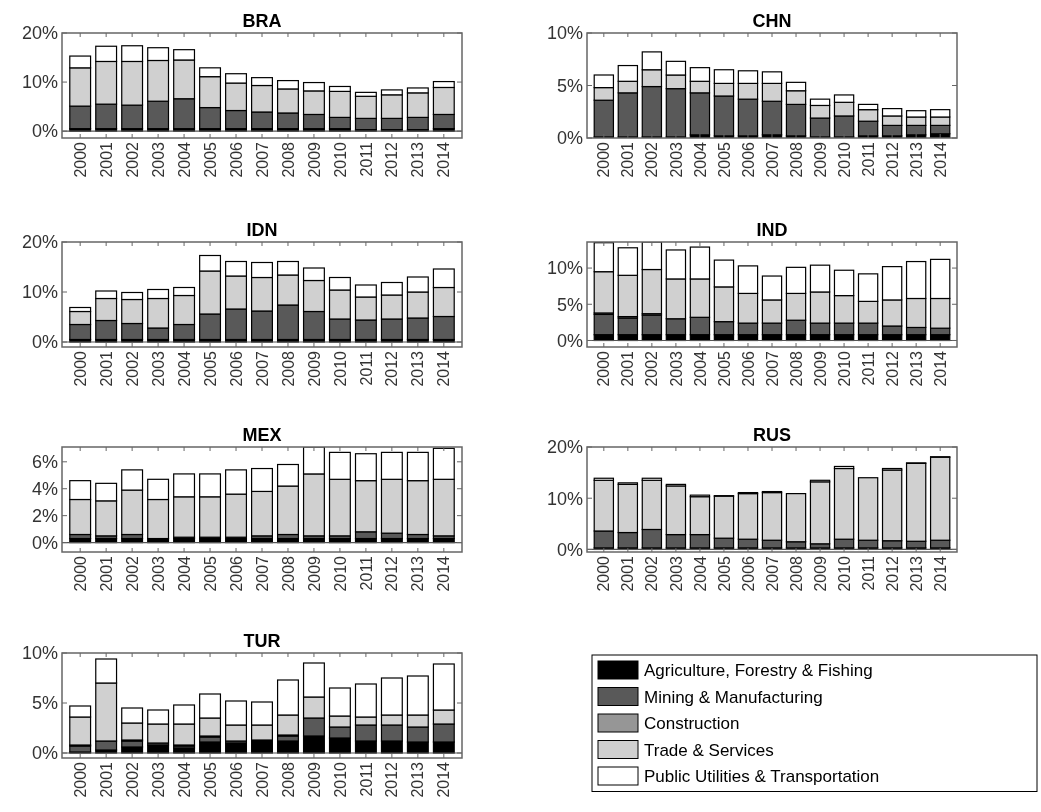  Describe the element at coordinates (772, 21) in the screenshot. I see `chart-title: CHN` at that location.